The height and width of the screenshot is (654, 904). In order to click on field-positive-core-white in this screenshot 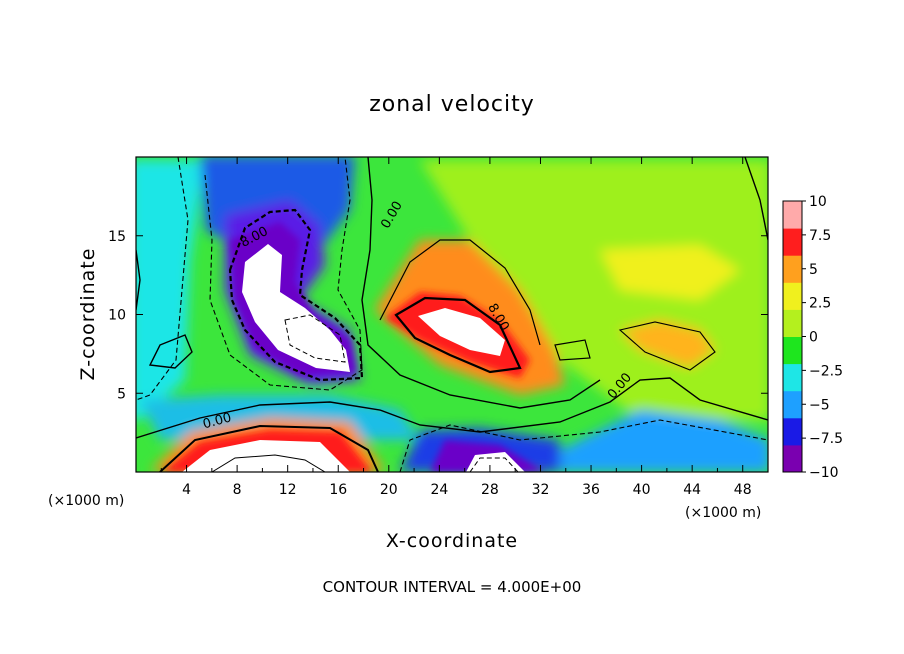, I will do `click(461, 332)`.